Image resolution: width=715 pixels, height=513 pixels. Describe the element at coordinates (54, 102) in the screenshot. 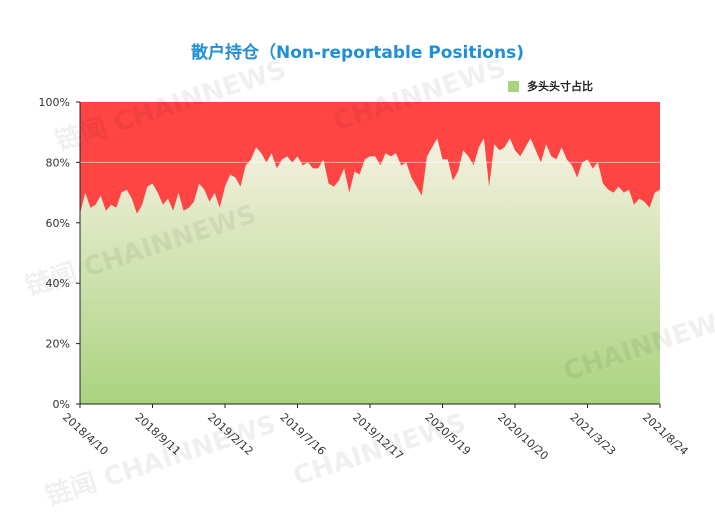

I see `y-tick-label: 100%` at that location.